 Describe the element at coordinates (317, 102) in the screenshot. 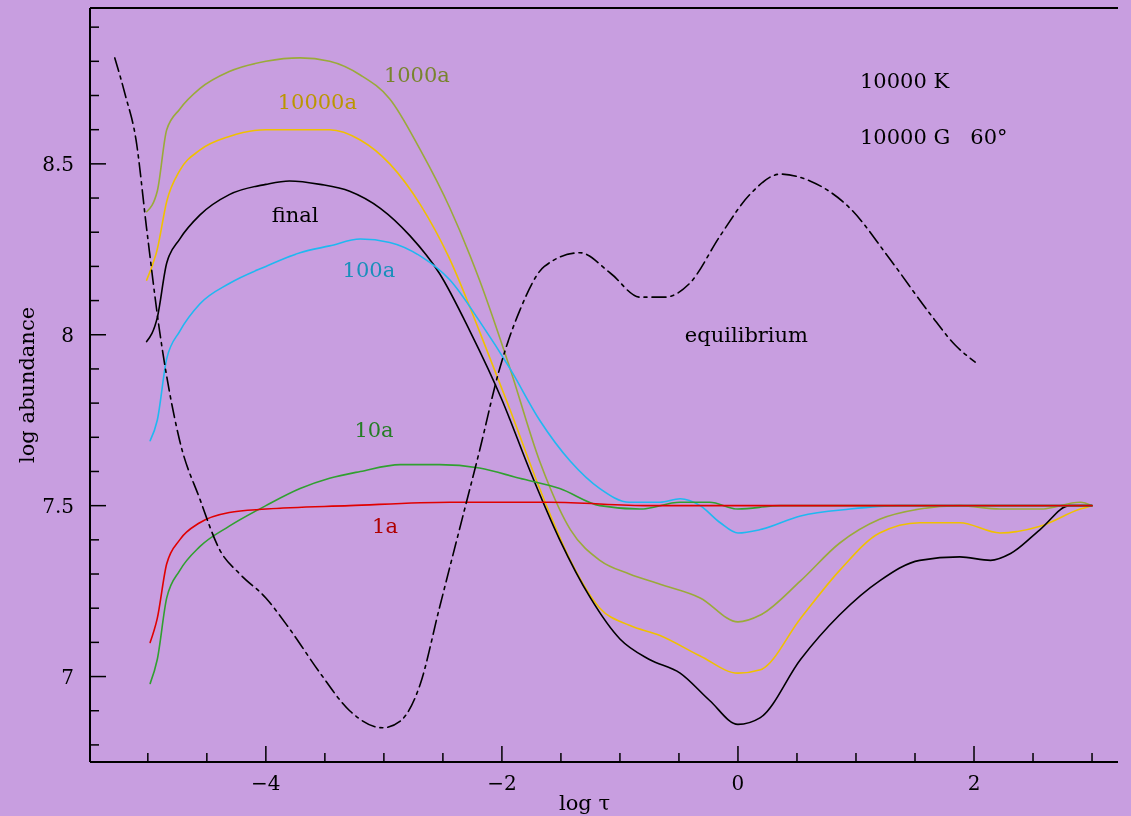

I see `series-label: 10000a` at that location.